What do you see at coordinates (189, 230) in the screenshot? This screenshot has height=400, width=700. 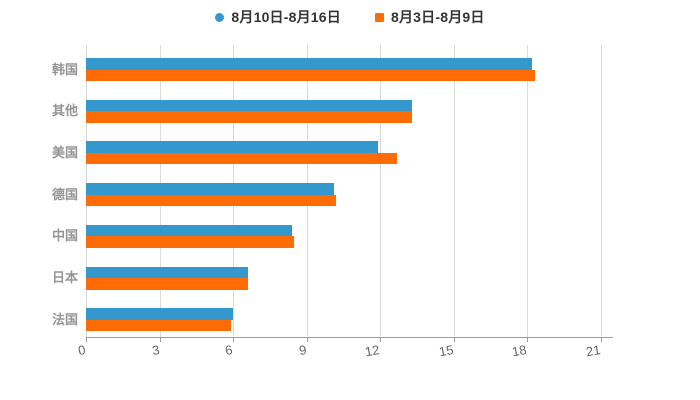 I see `bar-中国-series-0` at bounding box center [189, 230].